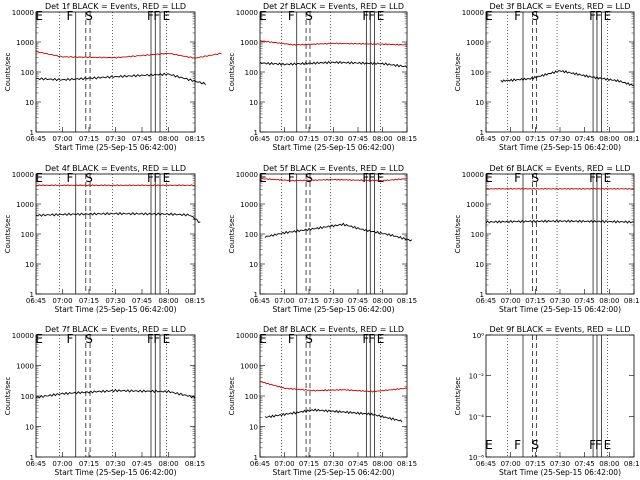  What do you see at coordinates (333, 168) in the screenshot?
I see `panel-title: Det 5f BLACK = Events, RED = LLD` at bounding box center [333, 168].